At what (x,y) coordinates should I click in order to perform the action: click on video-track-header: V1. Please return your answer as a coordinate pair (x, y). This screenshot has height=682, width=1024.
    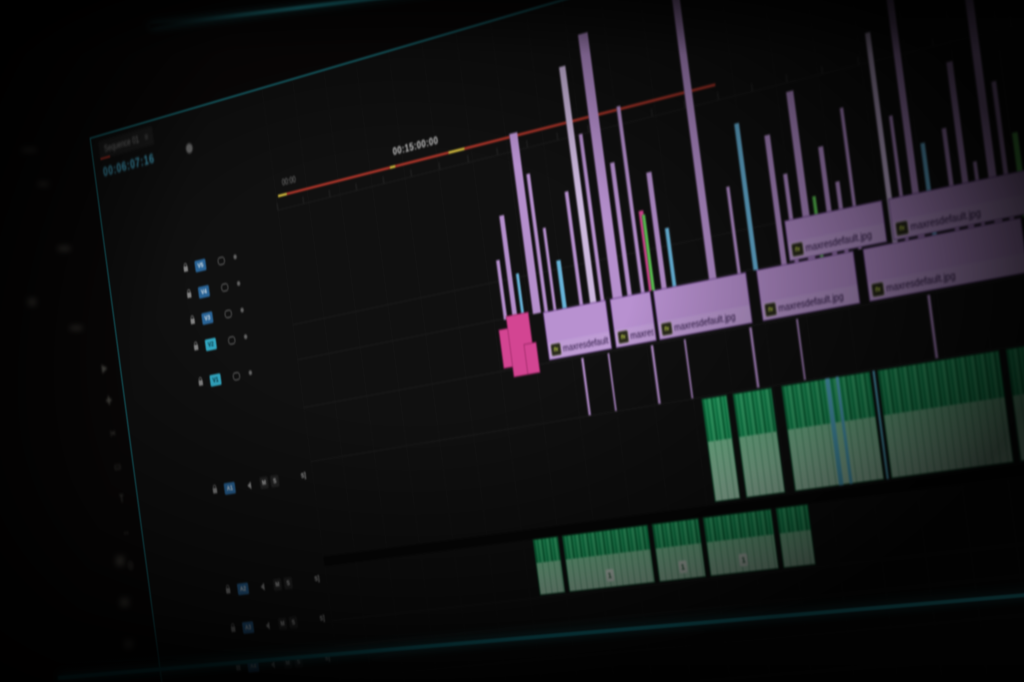
    Looking at the image, I should click on (240, 379).